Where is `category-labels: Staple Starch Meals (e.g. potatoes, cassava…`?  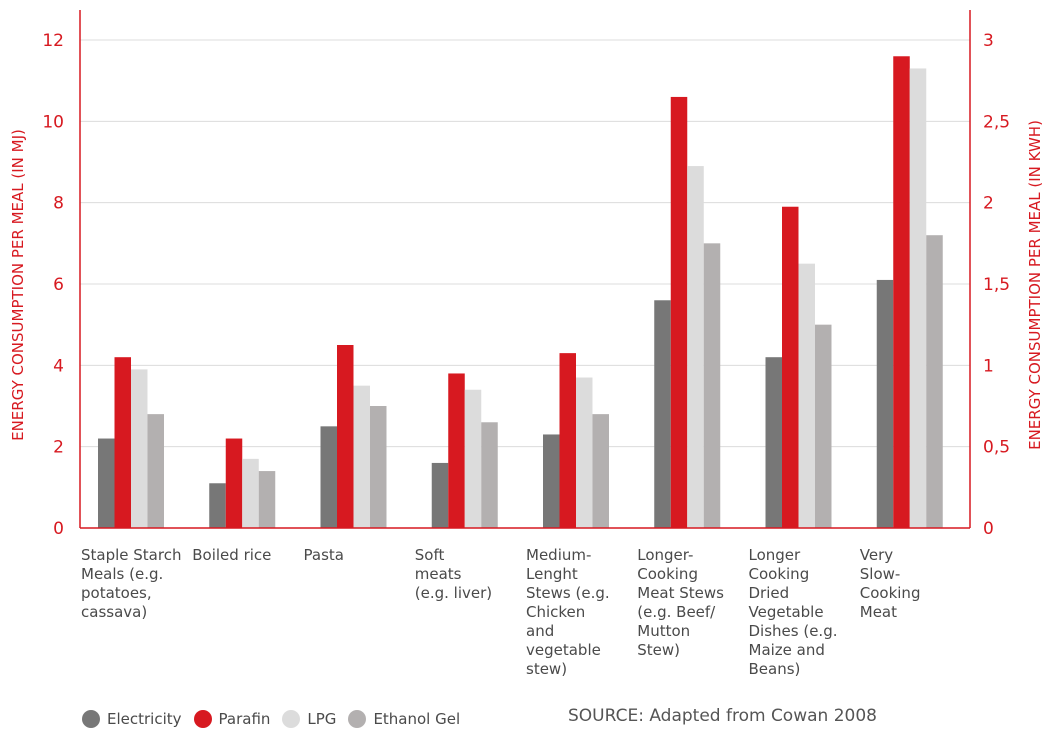
category-labels: Staple Starch Meals (e.g. potatoes, cassava… is located at coordinates (500, 612).